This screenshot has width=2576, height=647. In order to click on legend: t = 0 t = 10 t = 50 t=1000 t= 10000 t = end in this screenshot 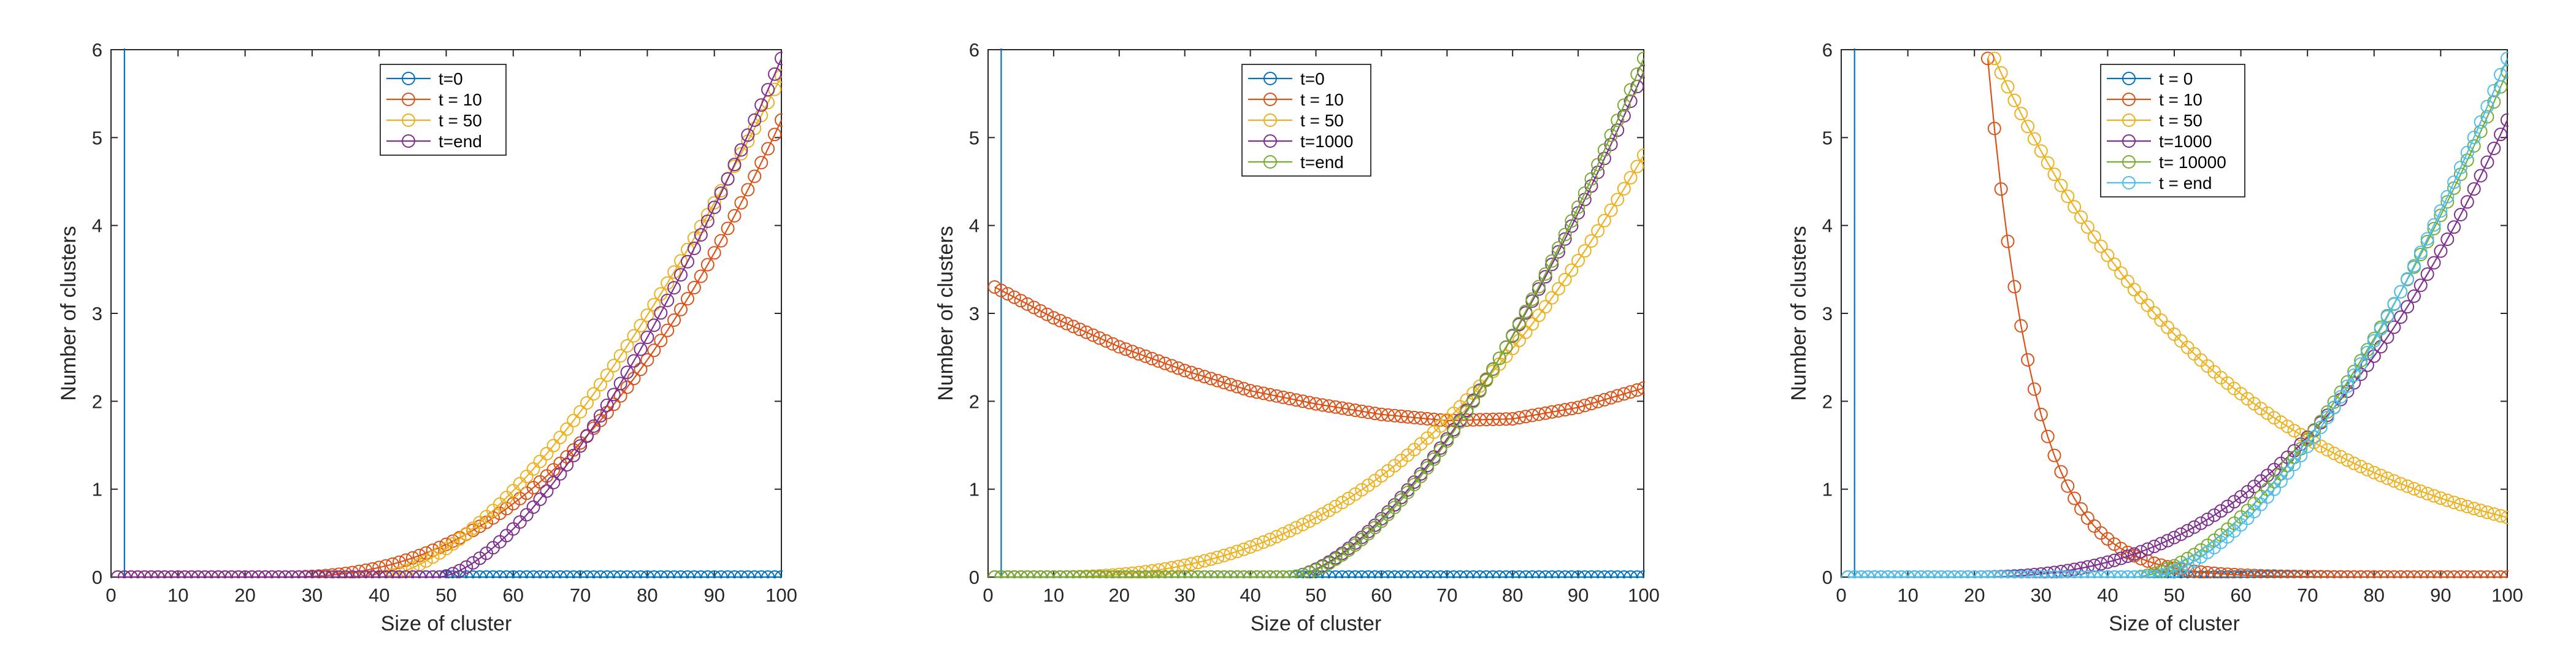, I will do `click(2172, 130)`.